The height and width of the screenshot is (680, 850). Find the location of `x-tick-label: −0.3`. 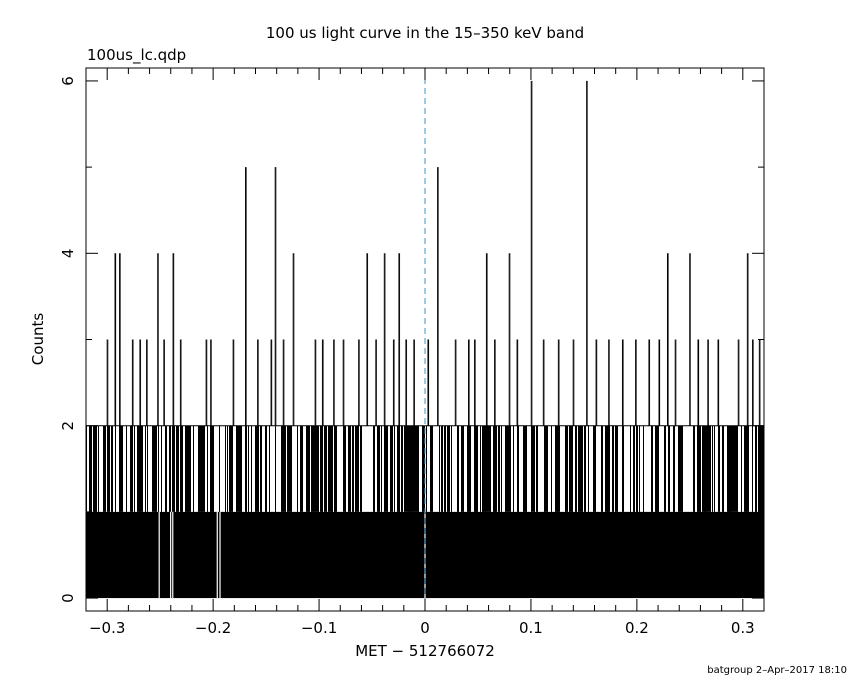

x-tick-label: −0.3 is located at coordinates (107, 628).